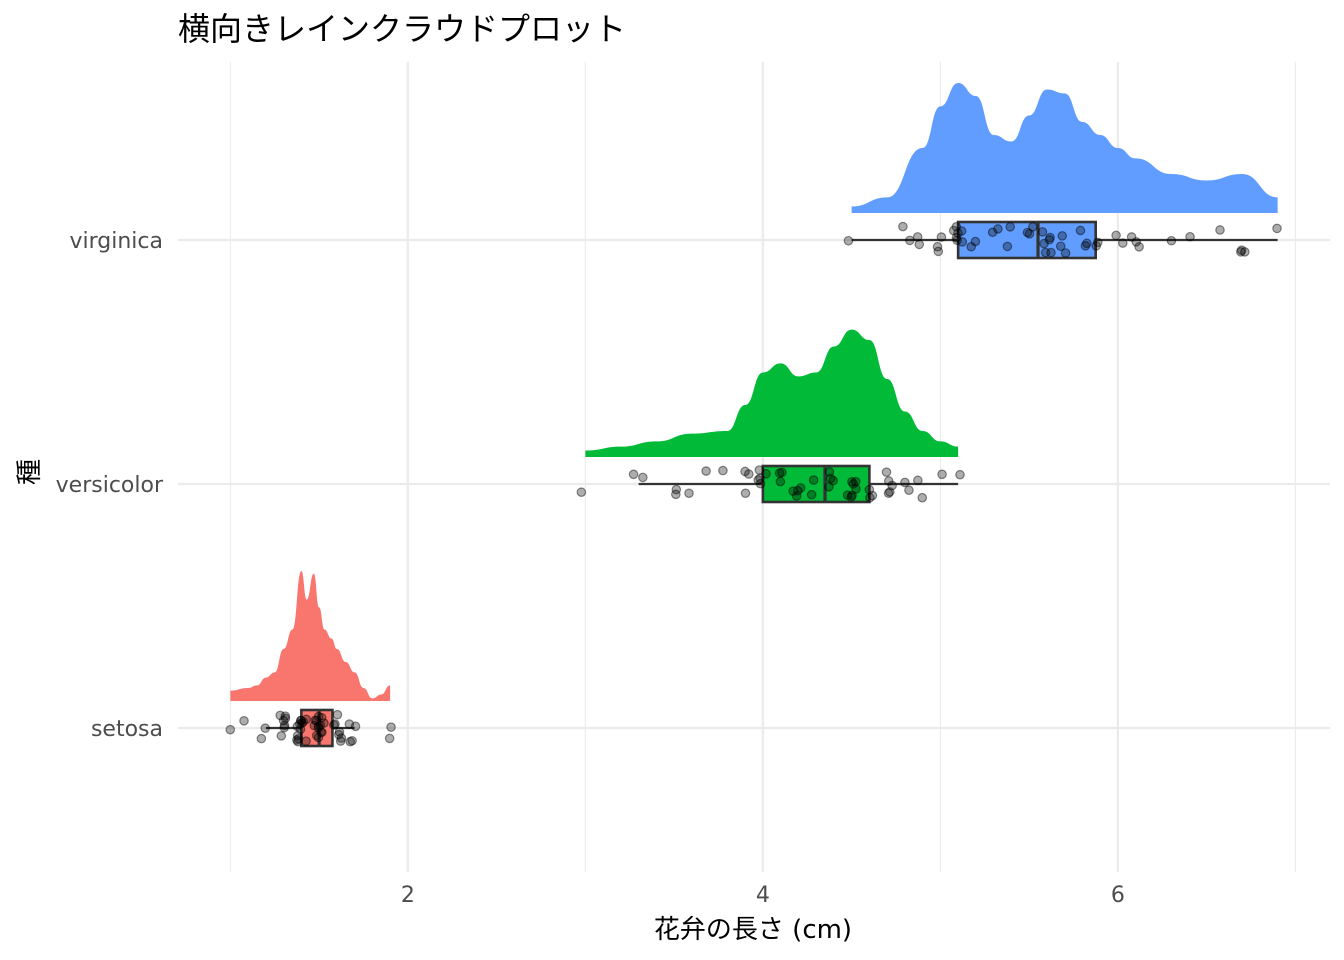  Describe the element at coordinates (127, 729) in the screenshot. I see `y-tick-label: setosa` at that location.